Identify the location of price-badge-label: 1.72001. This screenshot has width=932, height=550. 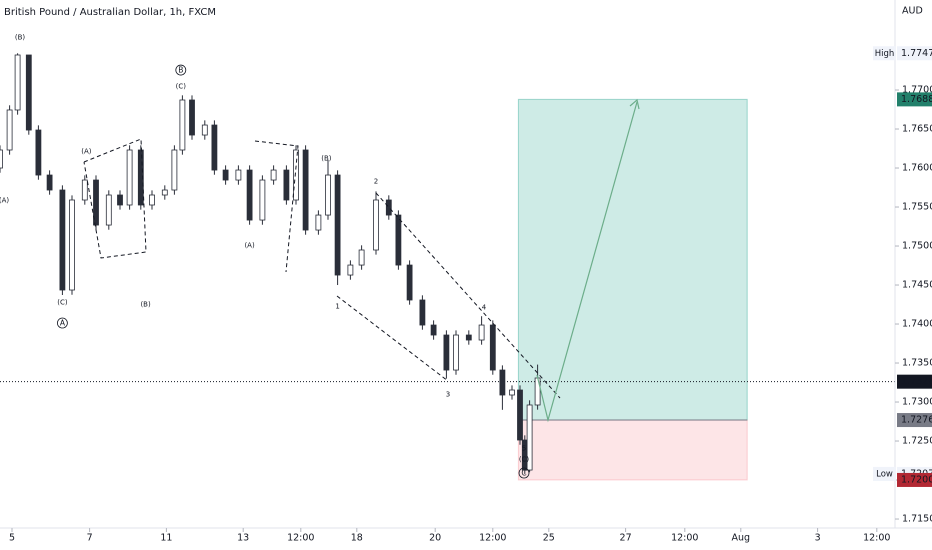
(916, 479).